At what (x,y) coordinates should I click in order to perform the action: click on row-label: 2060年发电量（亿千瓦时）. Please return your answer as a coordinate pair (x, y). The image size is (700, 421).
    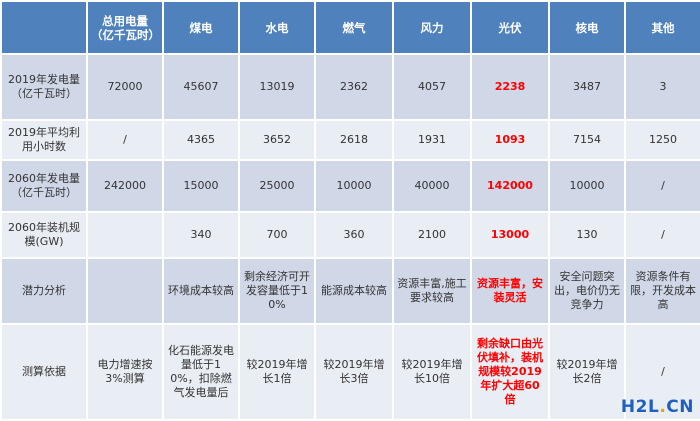
    Looking at the image, I should click on (44, 186).